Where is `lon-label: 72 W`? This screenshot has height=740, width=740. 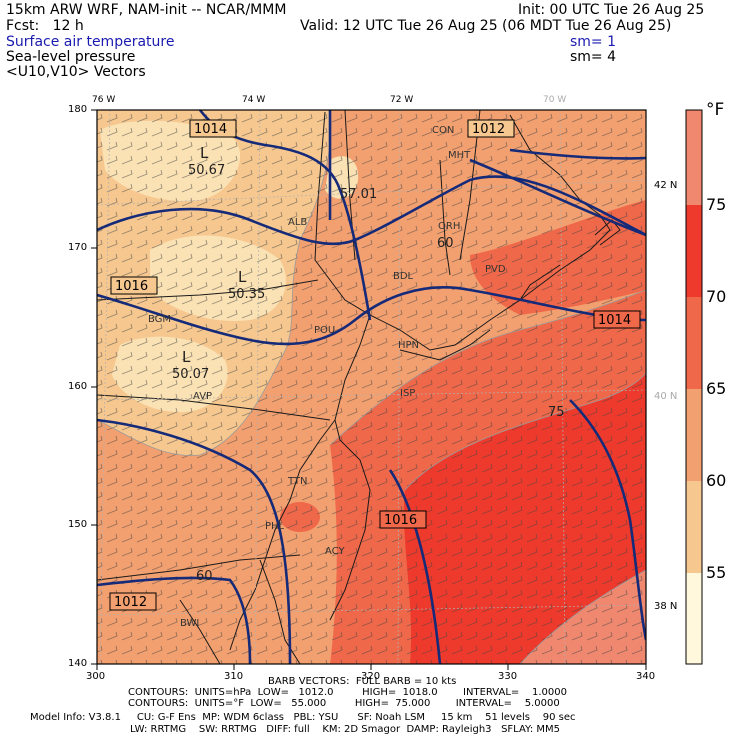 lon-label: 72 W is located at coordinates (402, 100).